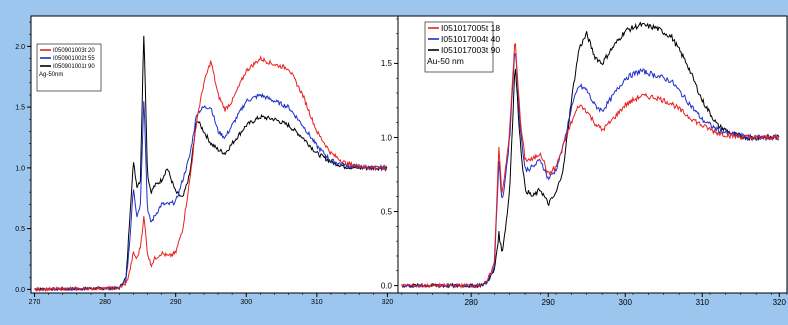 This screenshot has height=325, width=788. What do you see at coordinates (74, 59) in the screenshot?
I see `legend-label: I050901002t 55` at bounding box center [74, 59].